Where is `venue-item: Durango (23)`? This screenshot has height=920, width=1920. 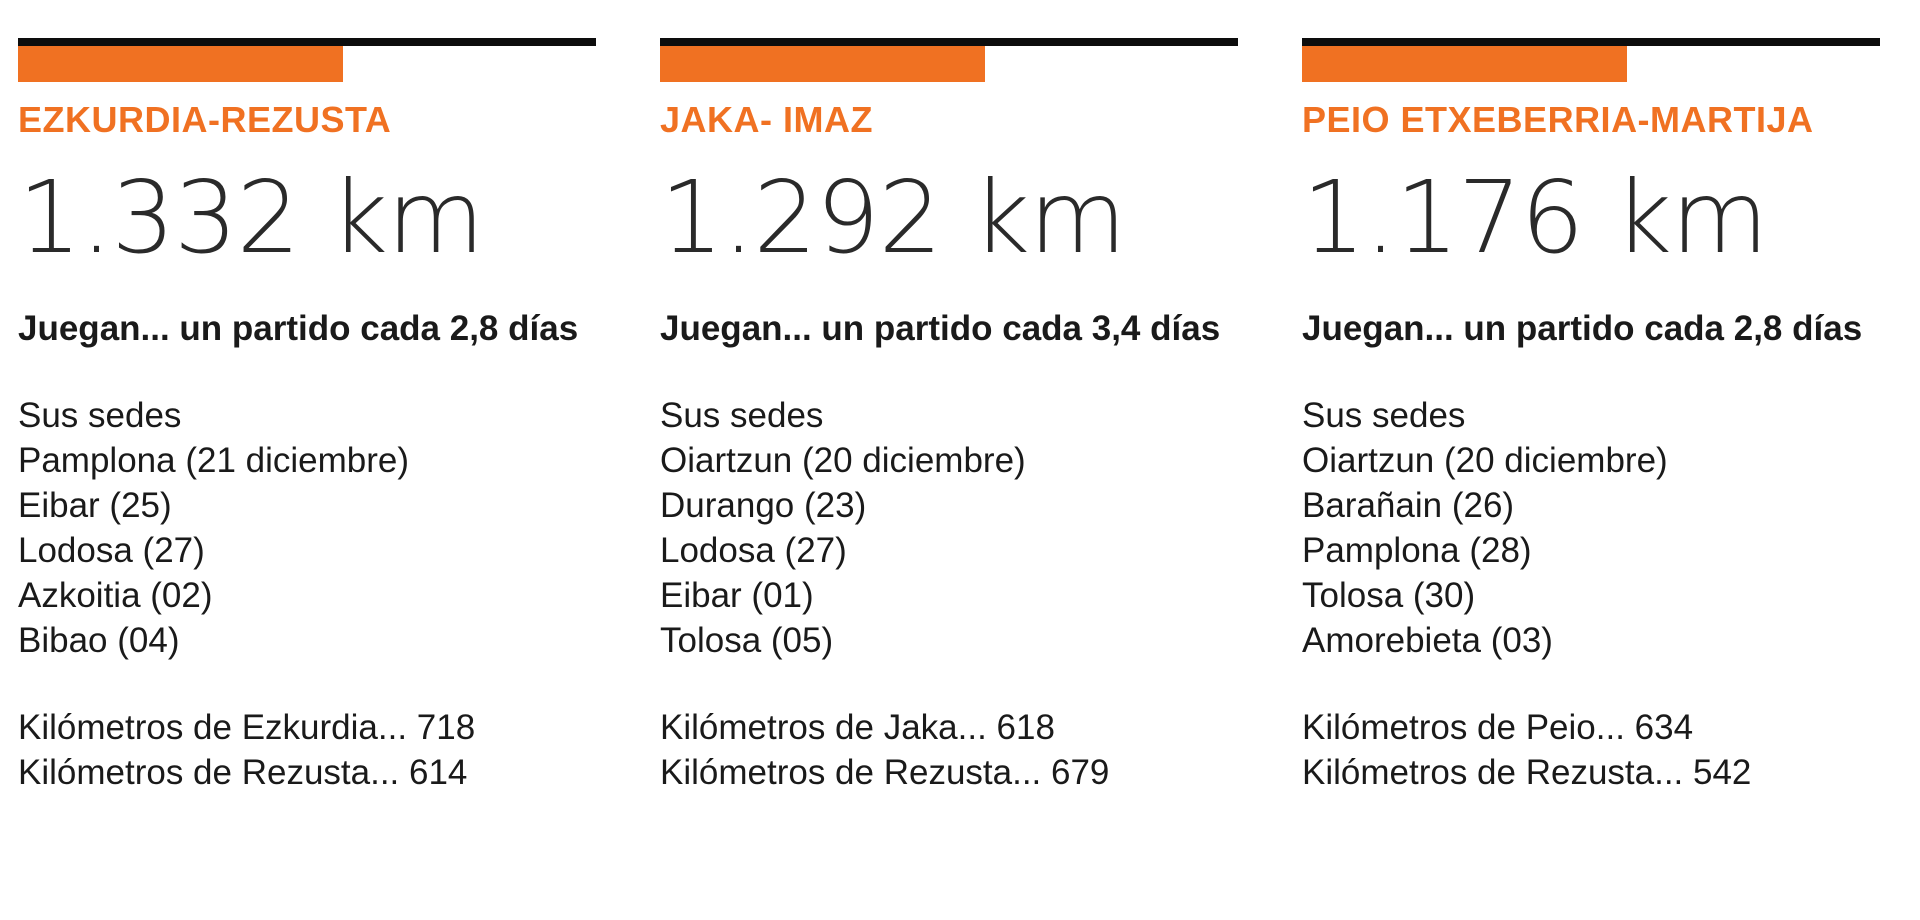 venue-item: Durango (23) is located at coordinates (763, 505).